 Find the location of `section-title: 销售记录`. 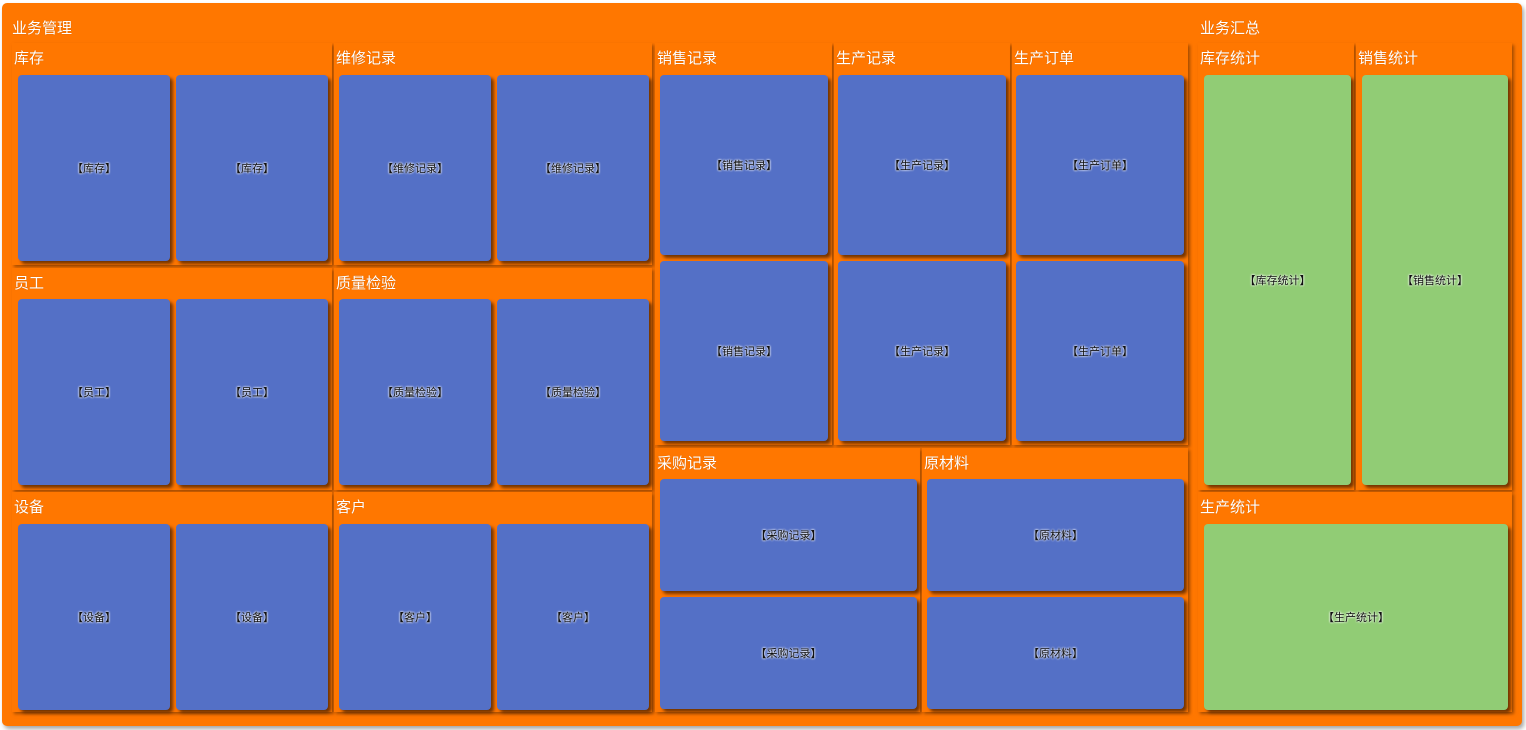

section-title: 销售记录 is located at coordinates (687, 58).